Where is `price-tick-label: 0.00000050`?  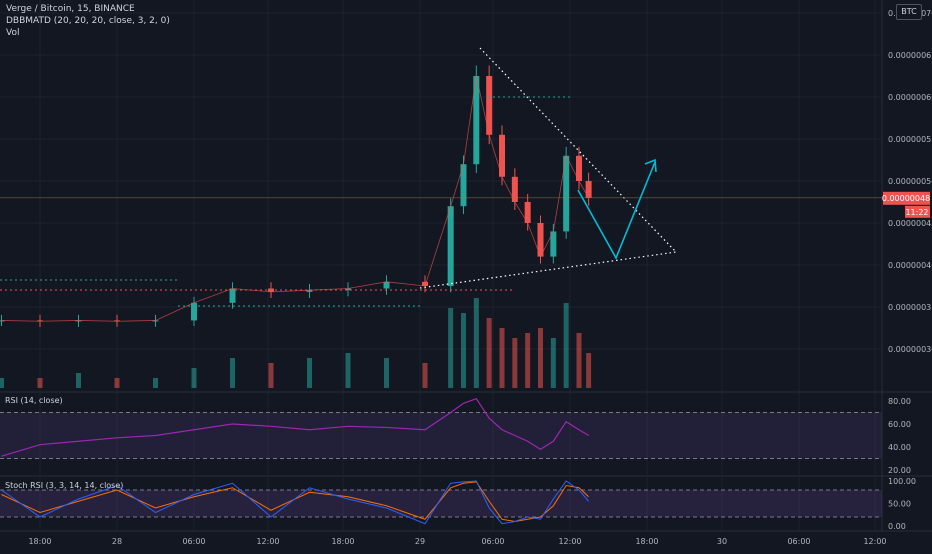
price-tick-label: 0.00000050 is located at coordinates (910, 181).